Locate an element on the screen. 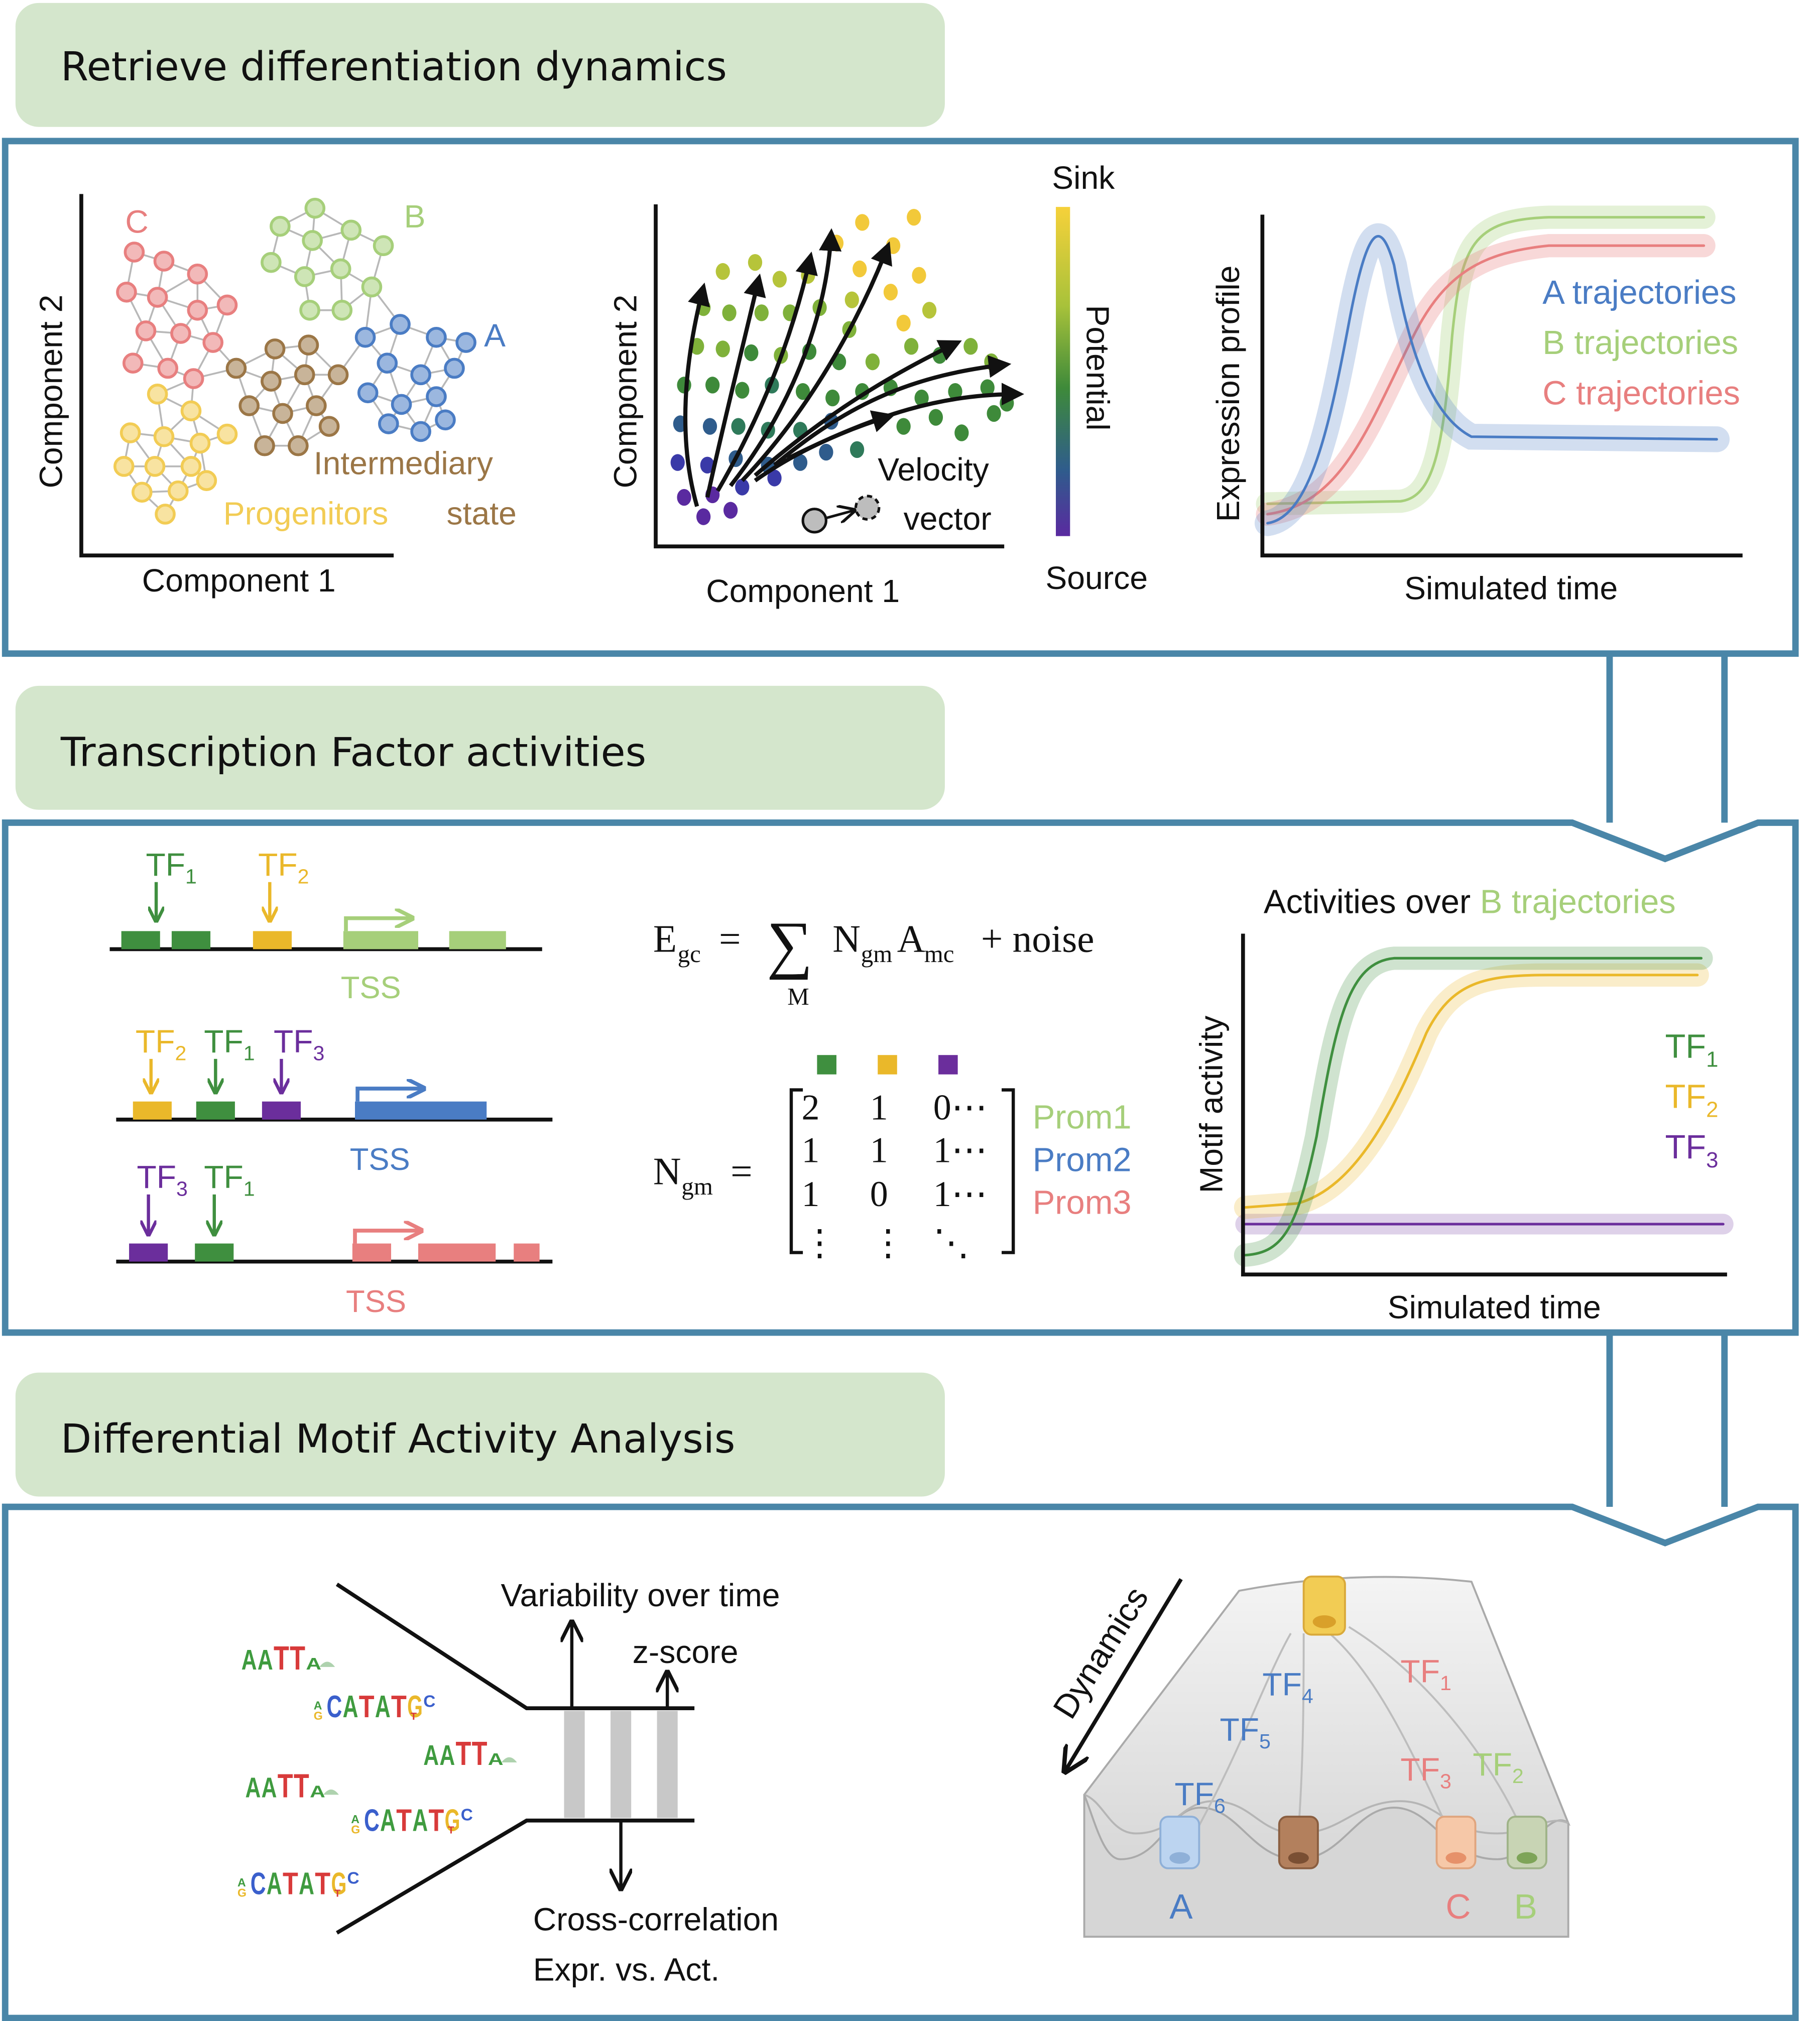 This screenshot has height=2021, width=1820. expression-xlabel: Simulated time is located at coordinates (1511, 588).